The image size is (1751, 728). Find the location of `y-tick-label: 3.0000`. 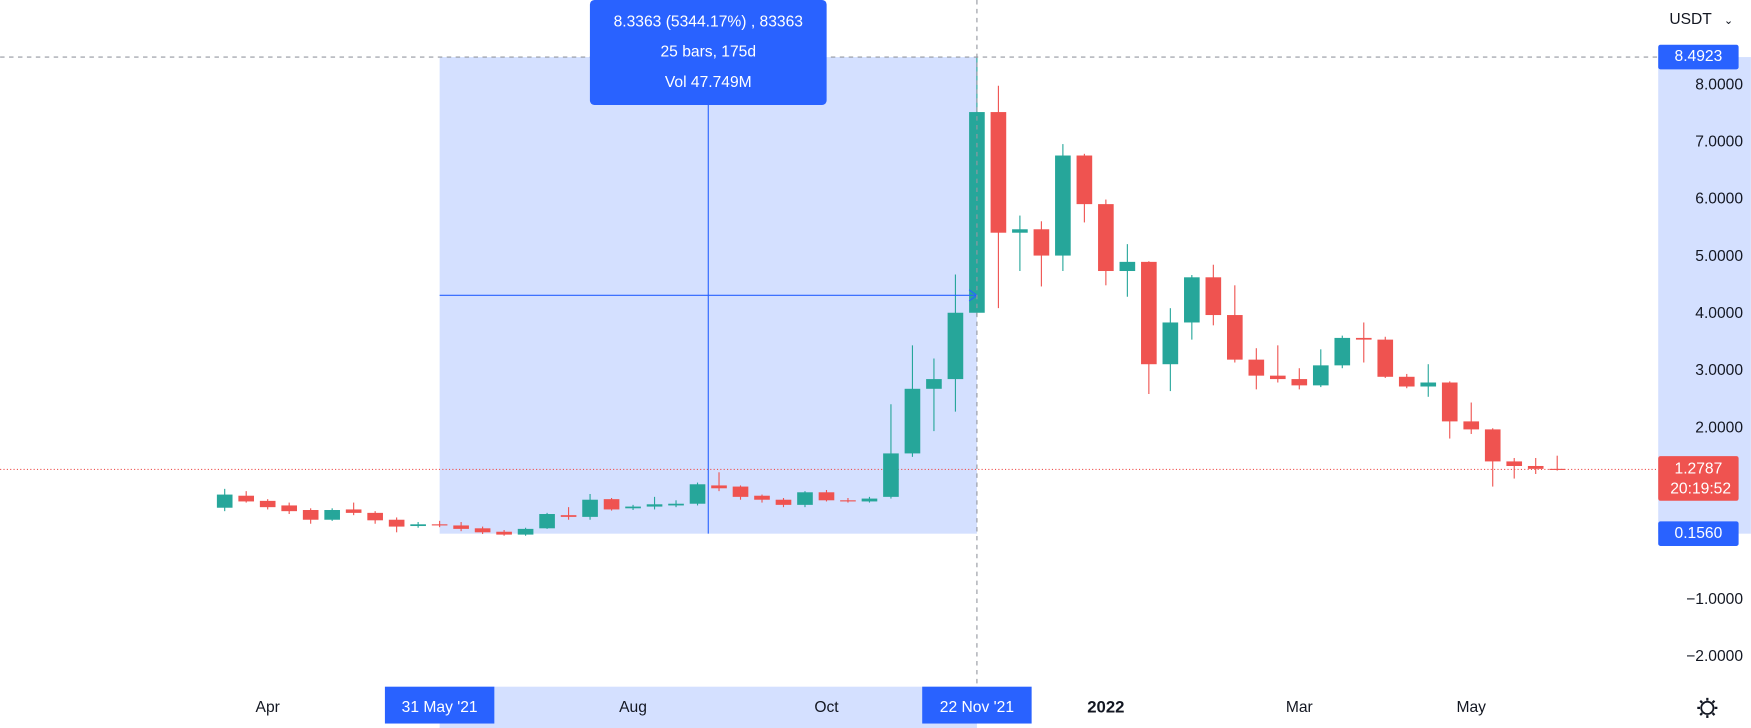

y-tick-label: 3.0000 is located at coordinates (1719, 370).